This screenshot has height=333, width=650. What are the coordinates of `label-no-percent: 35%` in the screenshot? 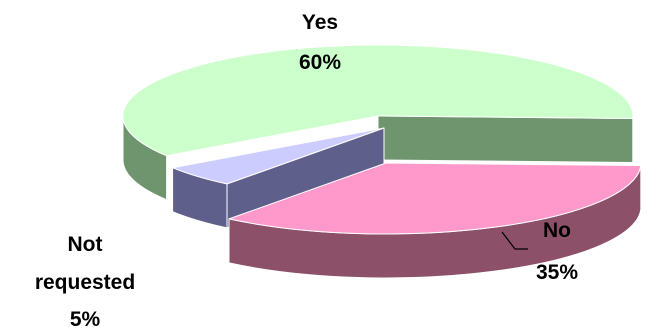 It's located at (557, 272).